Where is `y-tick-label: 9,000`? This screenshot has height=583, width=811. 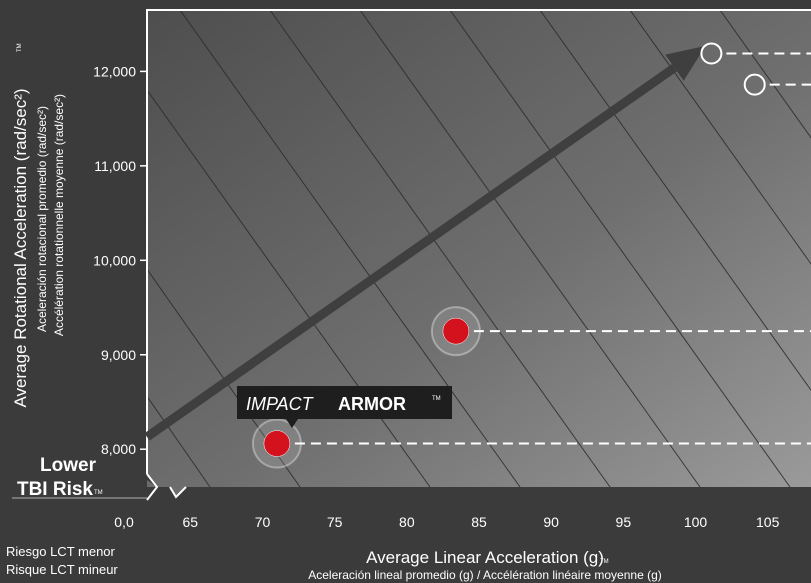
y-tick-label: 9,000 is located at coordinates (118, 355).